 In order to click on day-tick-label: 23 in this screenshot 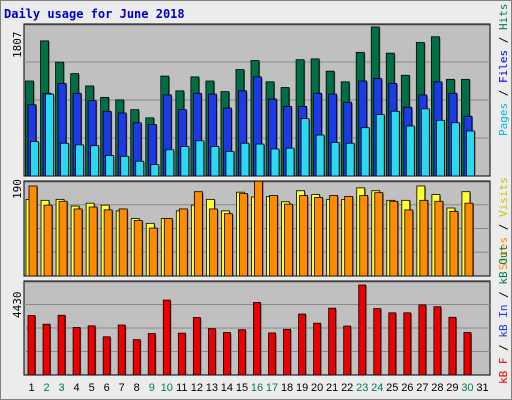, I will do `click(362, 388)`.